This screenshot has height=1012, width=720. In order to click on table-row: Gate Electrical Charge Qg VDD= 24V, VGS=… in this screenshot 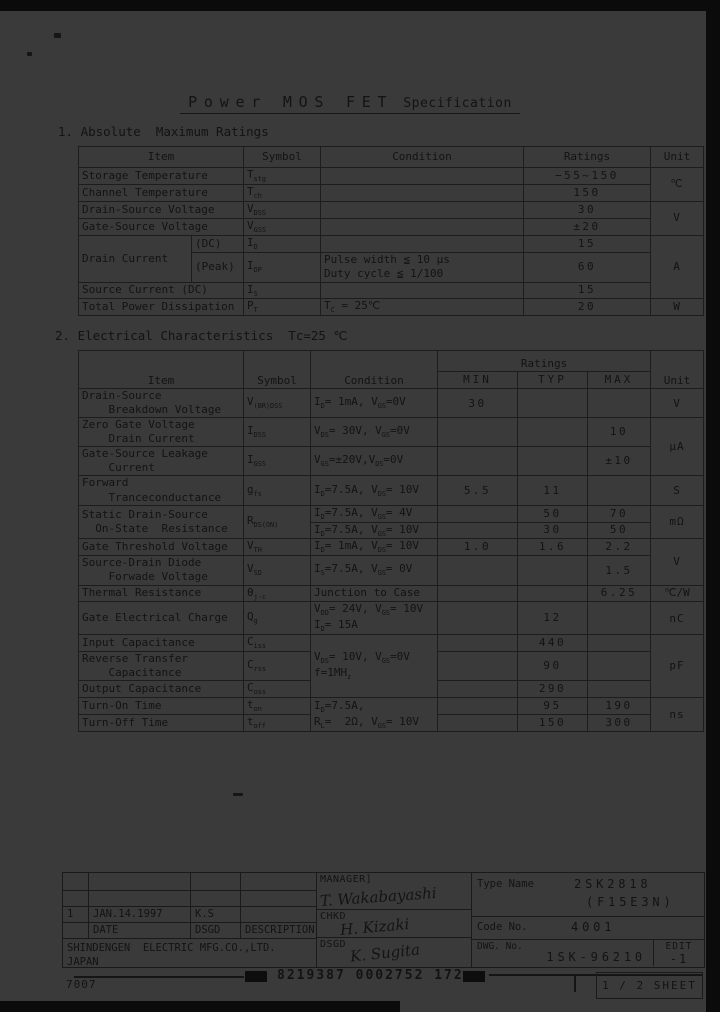, I will do `click(391, 618)`.